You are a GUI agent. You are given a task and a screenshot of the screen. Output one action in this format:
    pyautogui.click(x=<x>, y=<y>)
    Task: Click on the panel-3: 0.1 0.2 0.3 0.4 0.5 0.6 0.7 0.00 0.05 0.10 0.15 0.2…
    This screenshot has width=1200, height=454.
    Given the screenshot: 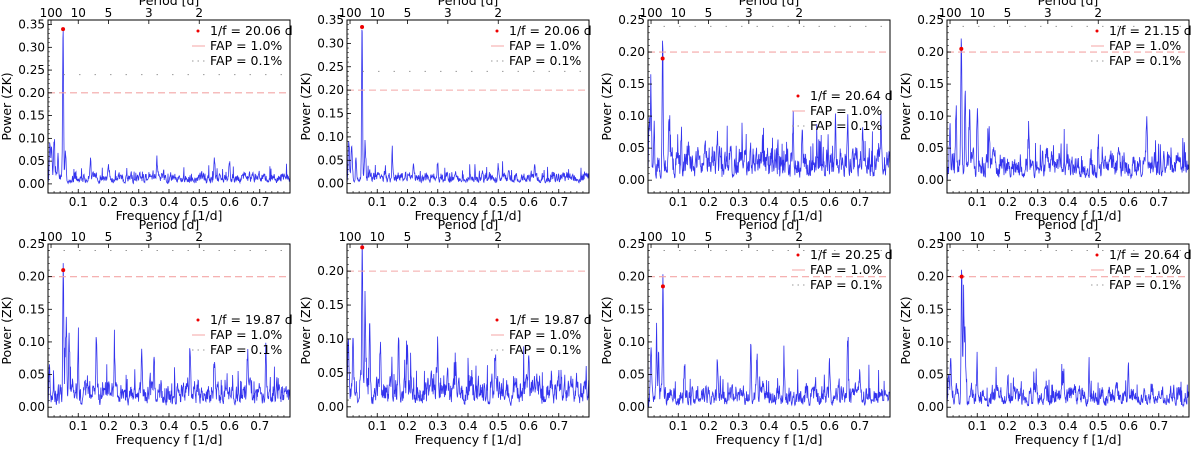 What is the action you would take?
    pyautogui.click(x=746, y=111)
    